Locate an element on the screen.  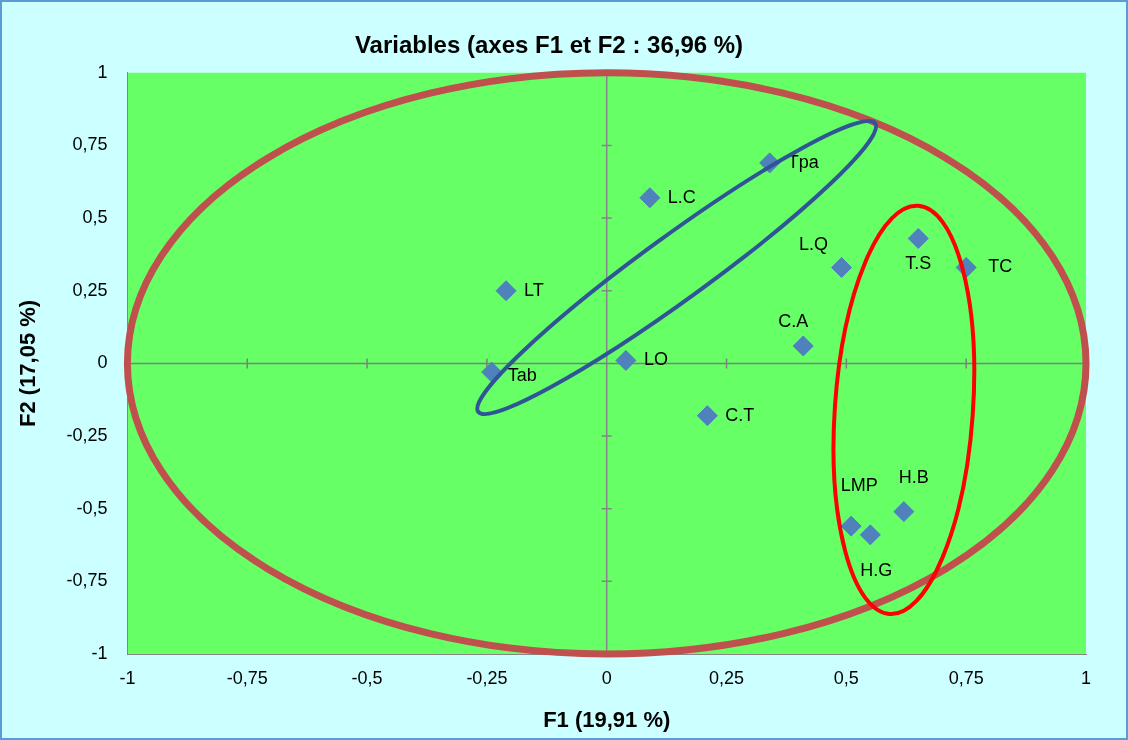
data-label: LO is located at coordinates (655, 359).